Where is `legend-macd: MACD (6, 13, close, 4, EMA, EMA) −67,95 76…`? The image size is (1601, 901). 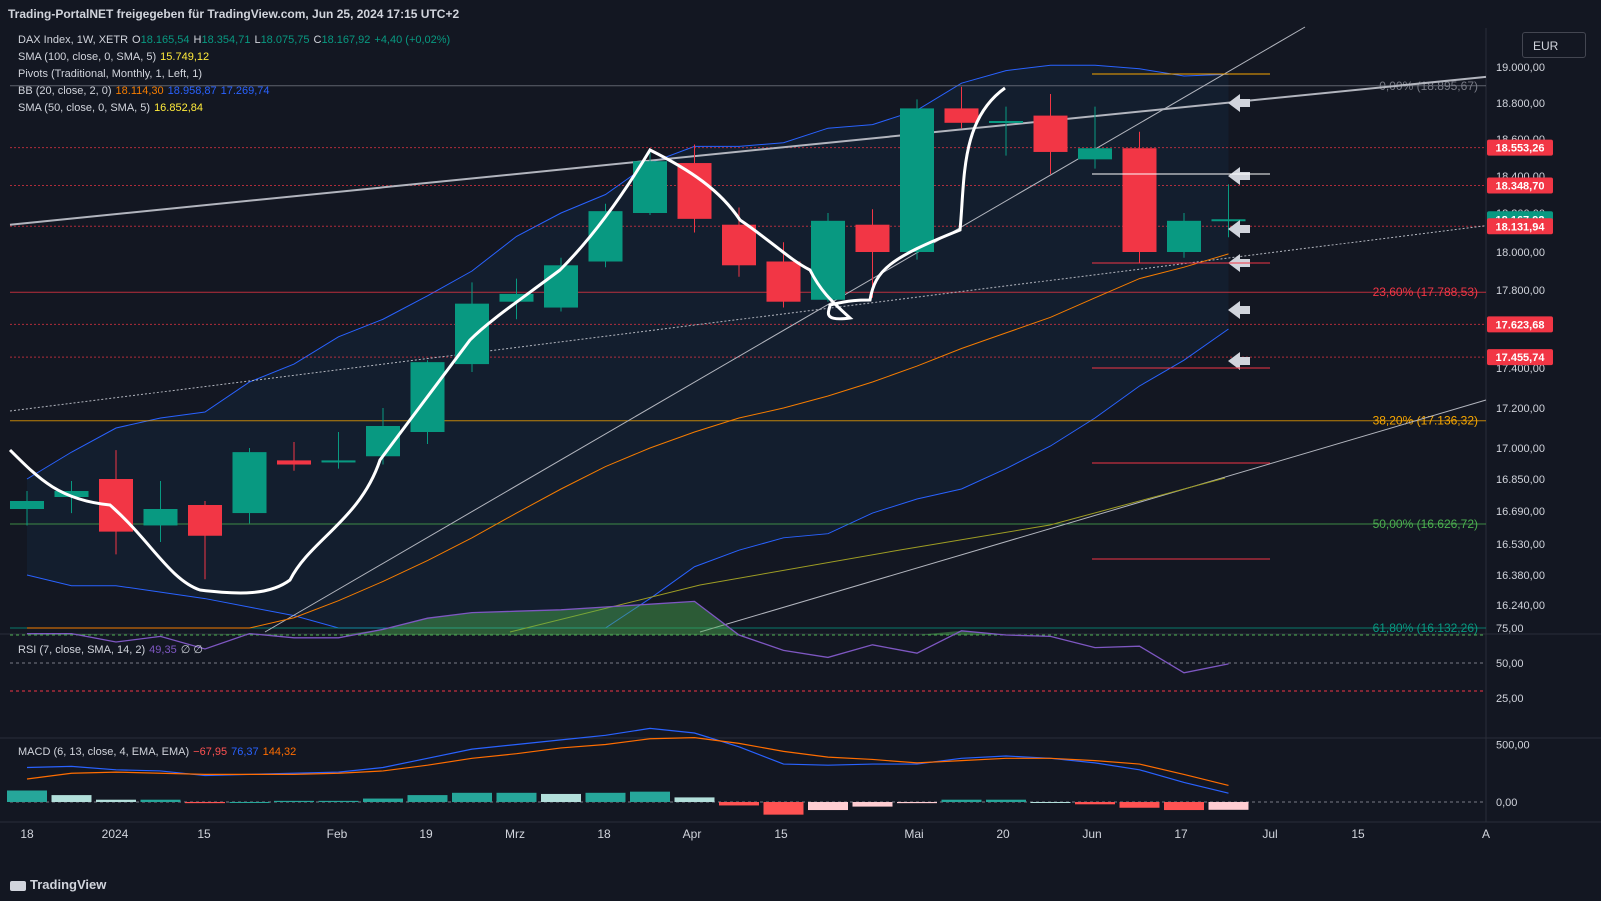
legend-macd: MACD (6, 13, close, 4, EMA, EMA) −67,95 76… is located at coordinates (159, 752).